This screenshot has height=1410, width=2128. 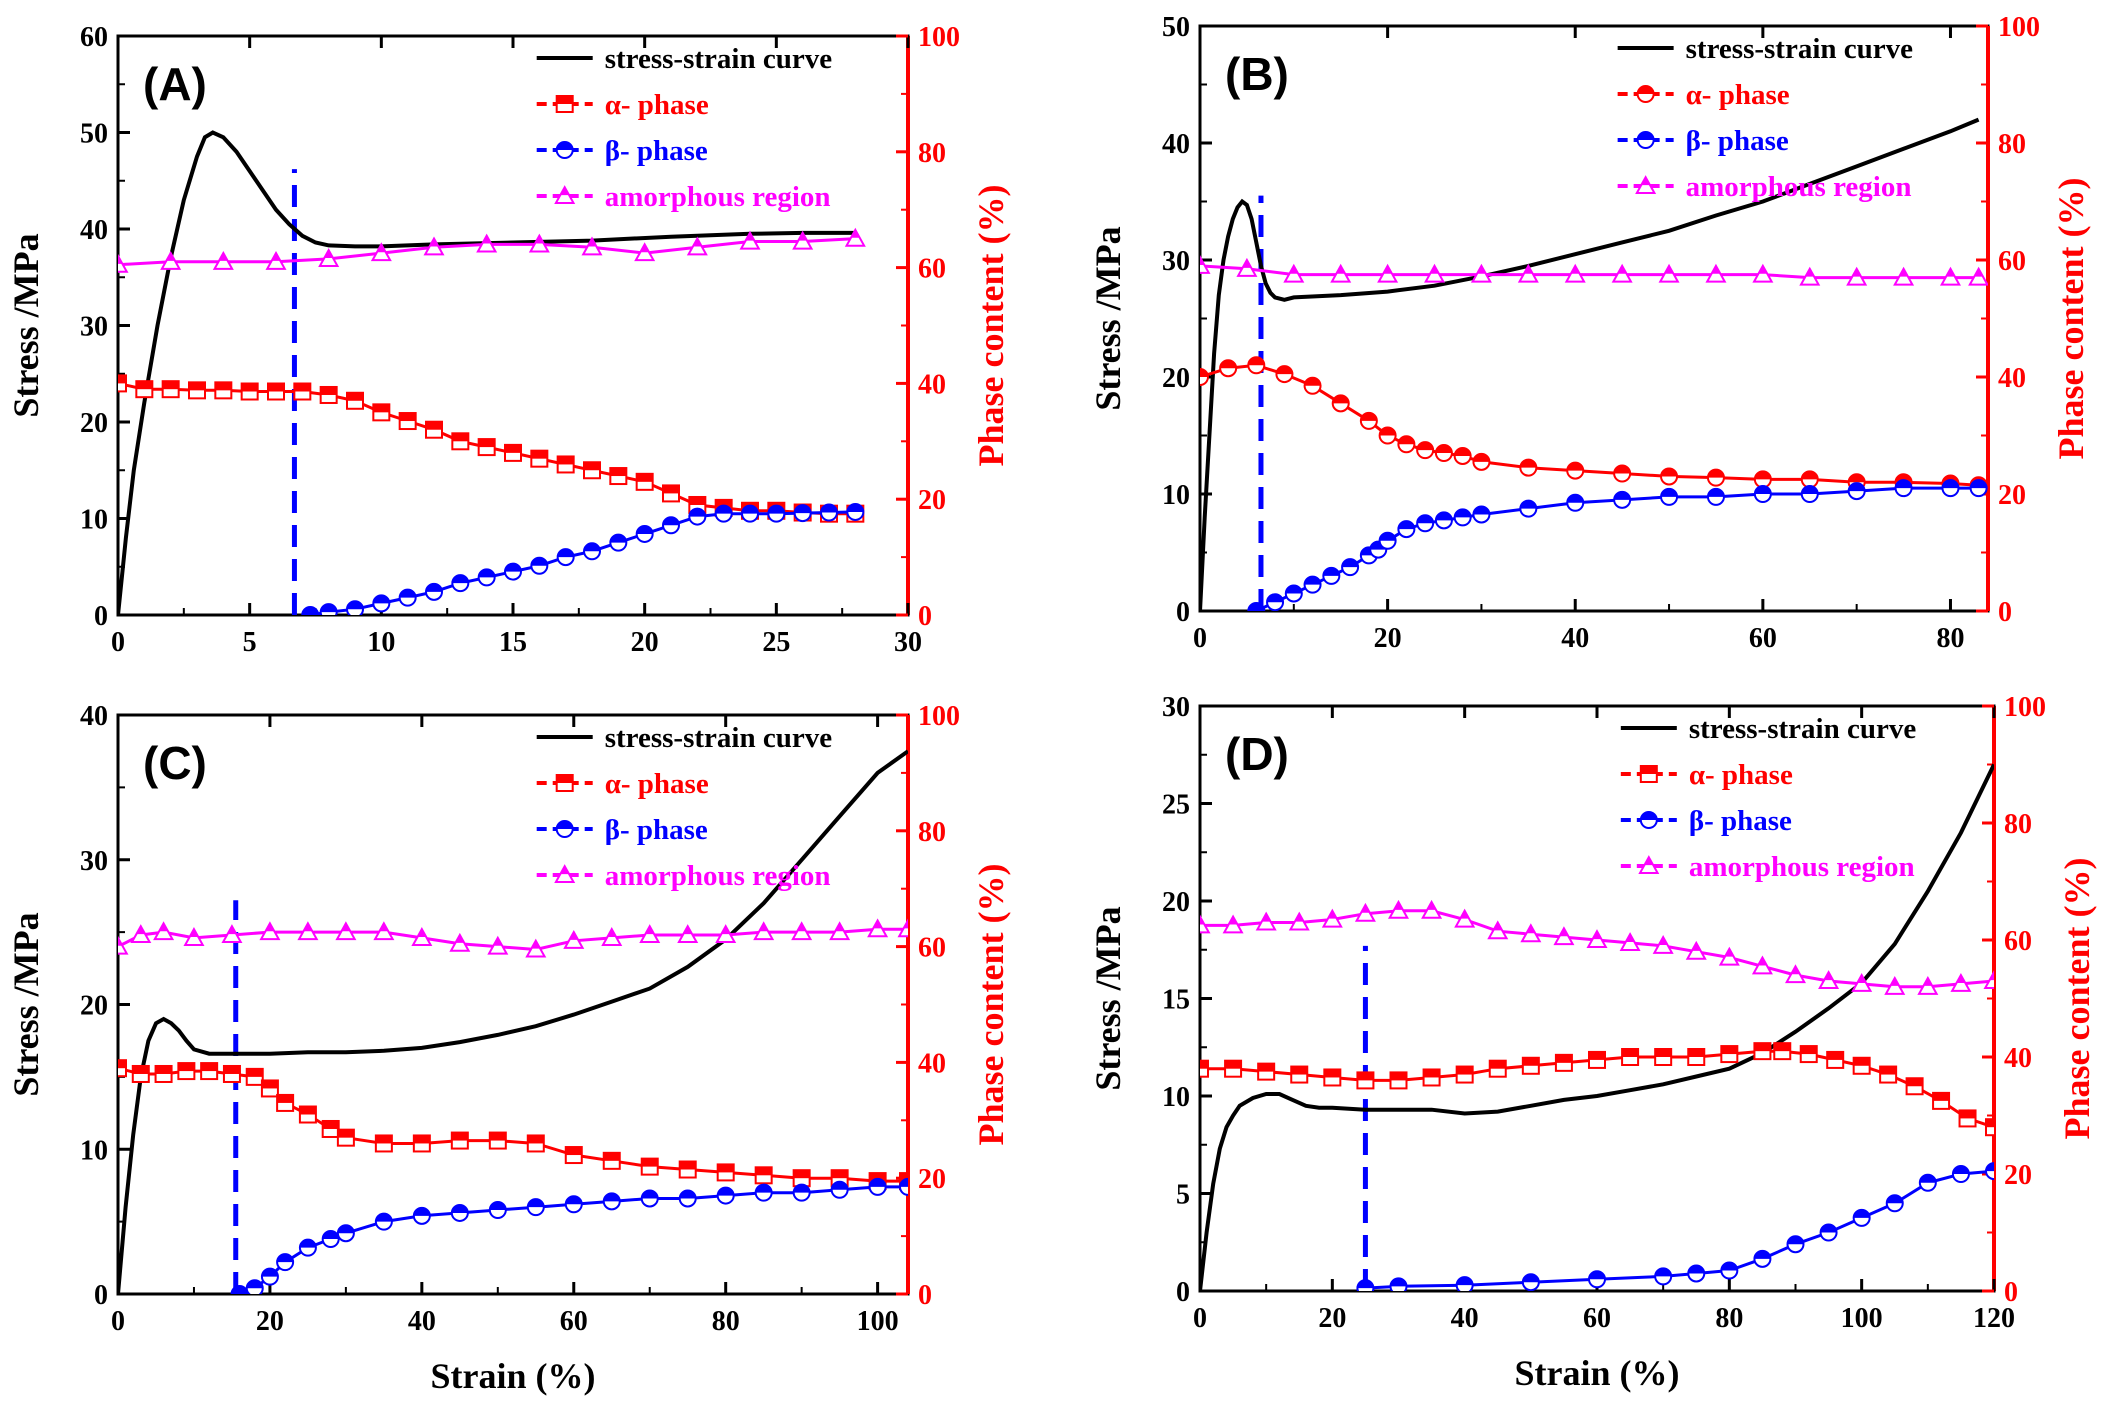 I want to click on panel-label: (B), so click(x=1257, y=74).